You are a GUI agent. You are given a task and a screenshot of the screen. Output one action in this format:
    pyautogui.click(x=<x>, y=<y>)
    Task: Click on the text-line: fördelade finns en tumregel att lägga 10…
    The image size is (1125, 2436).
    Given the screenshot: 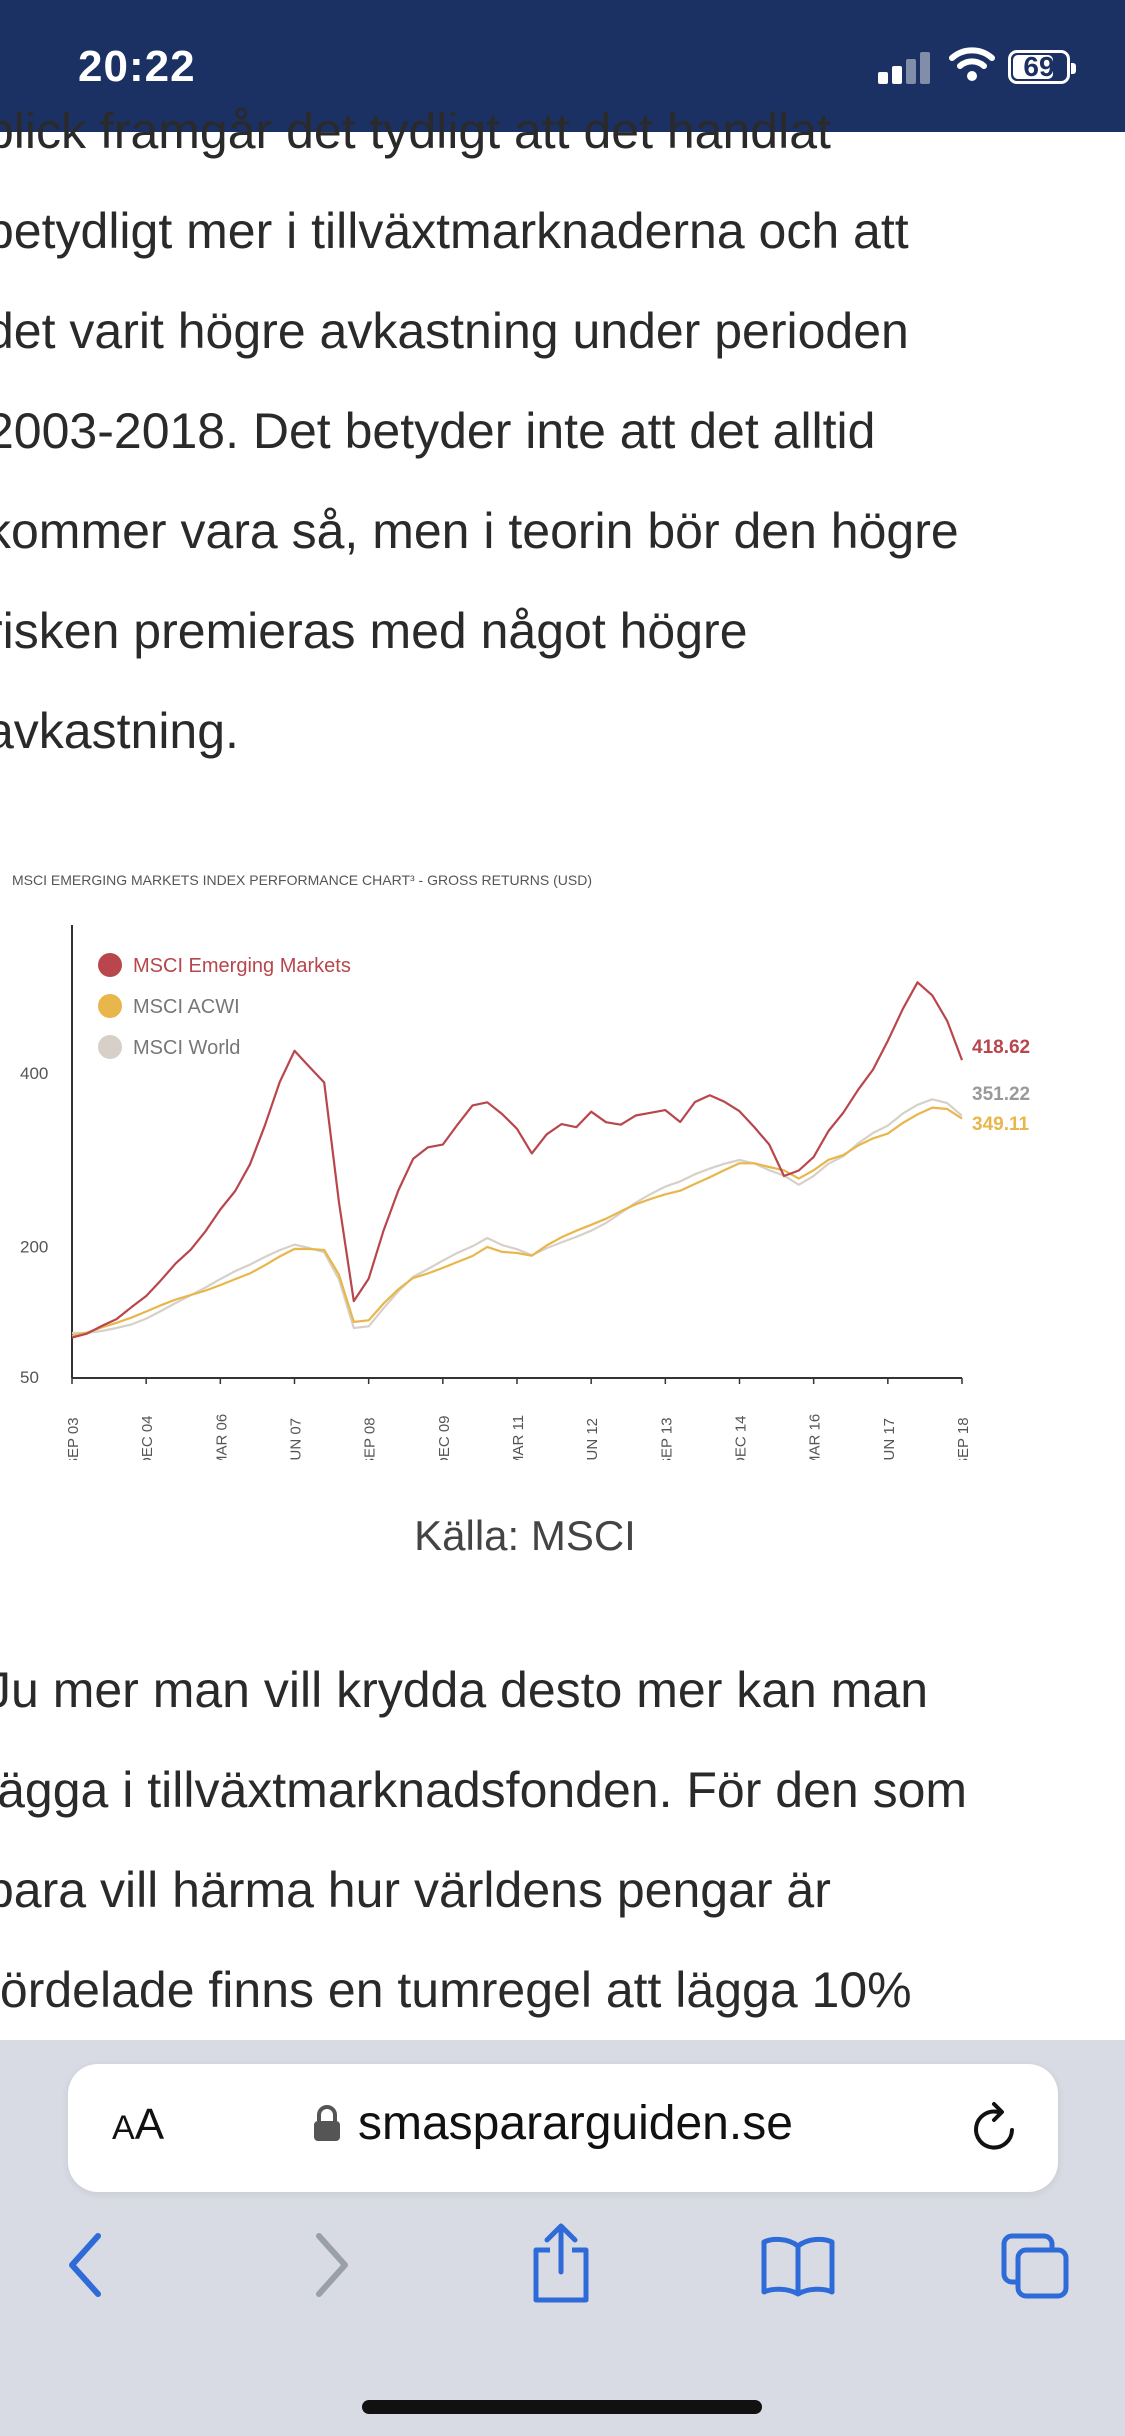 What is the action you would take?
    pyautogui.click(x=456, y=1990)
    